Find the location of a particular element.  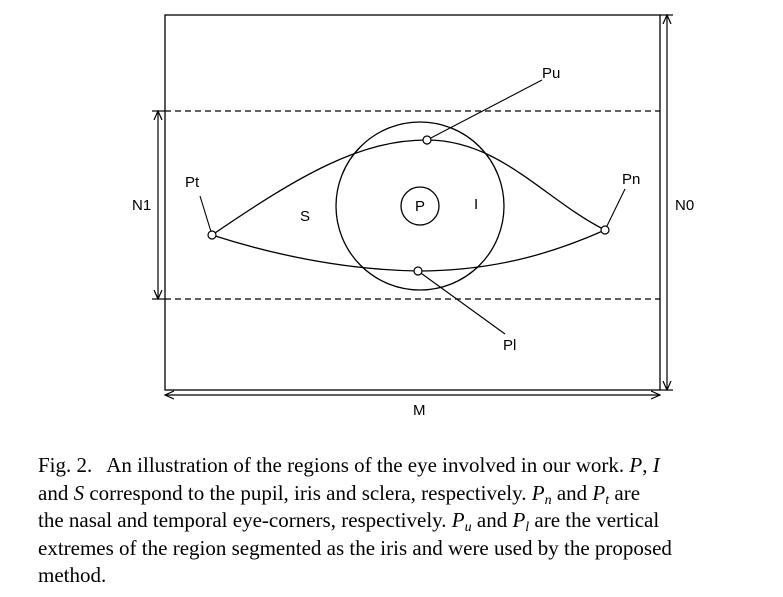

iris-circle is located at coordinates (420, 206).